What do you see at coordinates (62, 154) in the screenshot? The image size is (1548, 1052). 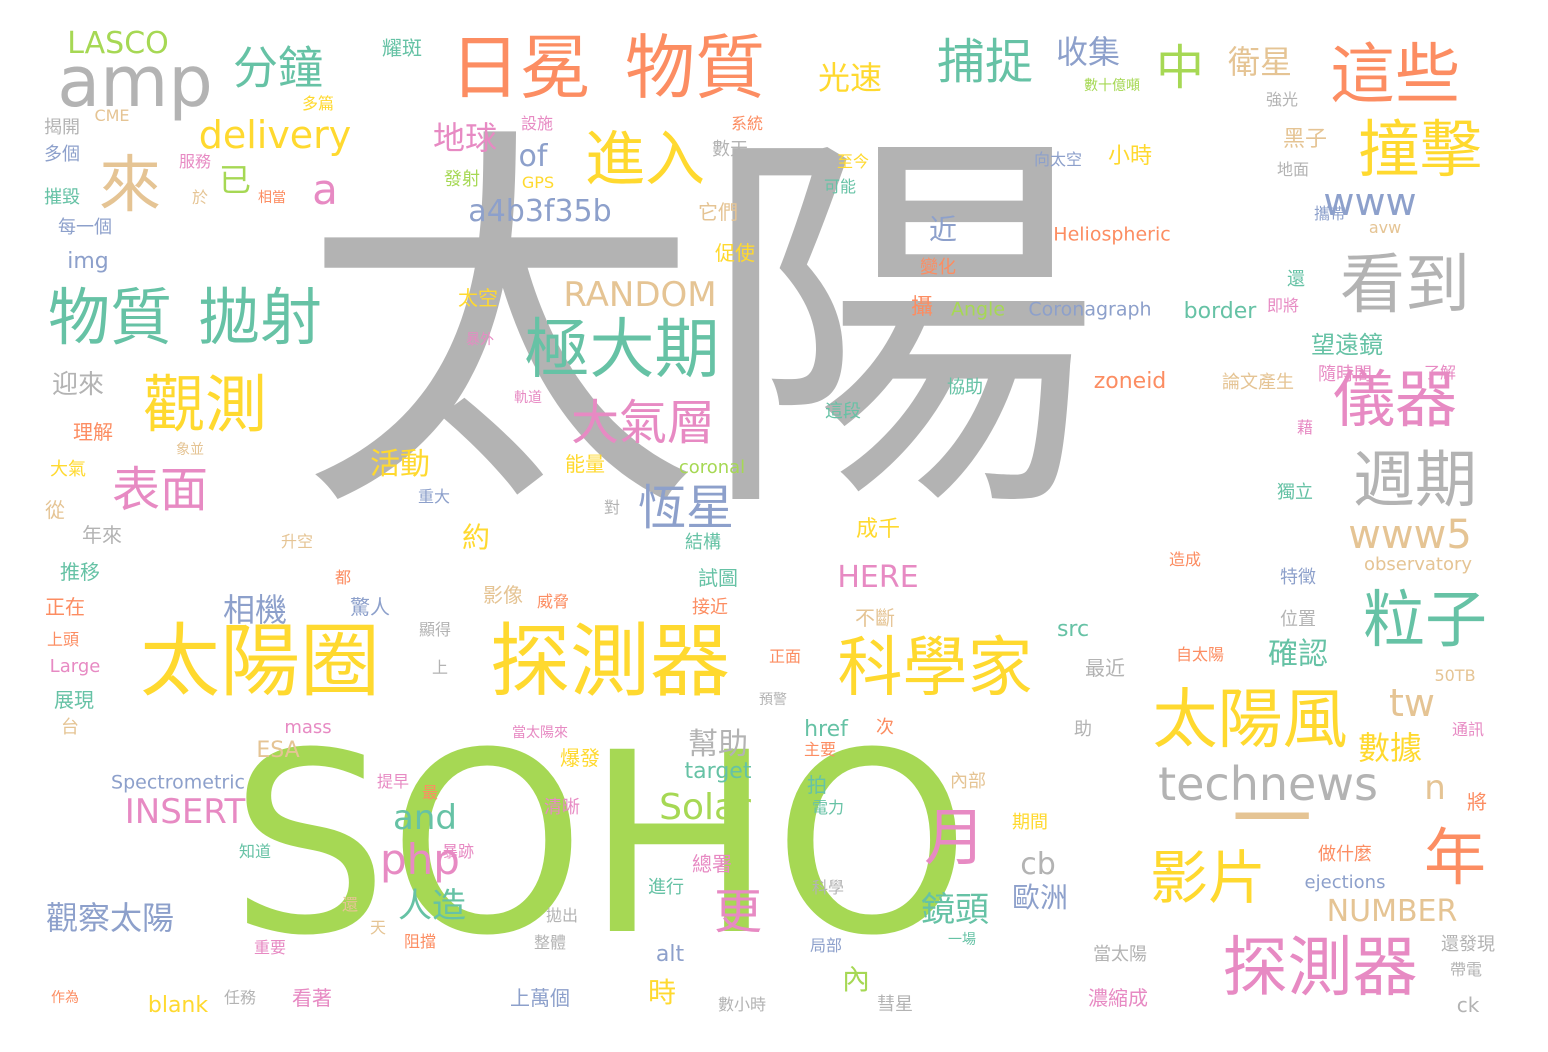 I see `cloud-word: 多個` at bounding box center [62, 154].